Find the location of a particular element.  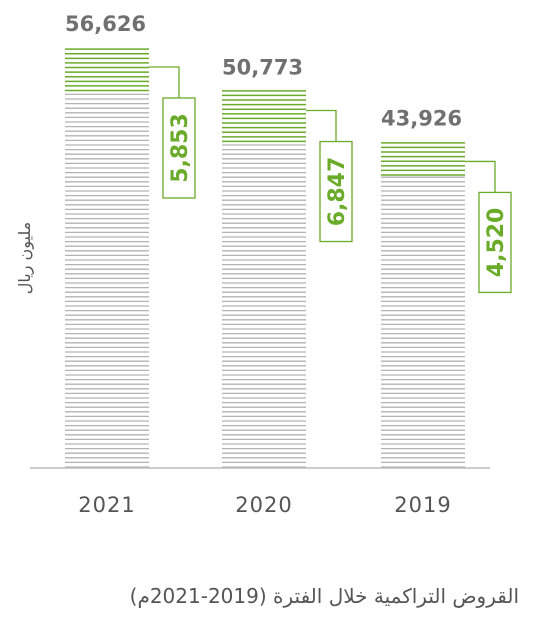

year-label-2020: 2020 is located at coordinates (263, 505).